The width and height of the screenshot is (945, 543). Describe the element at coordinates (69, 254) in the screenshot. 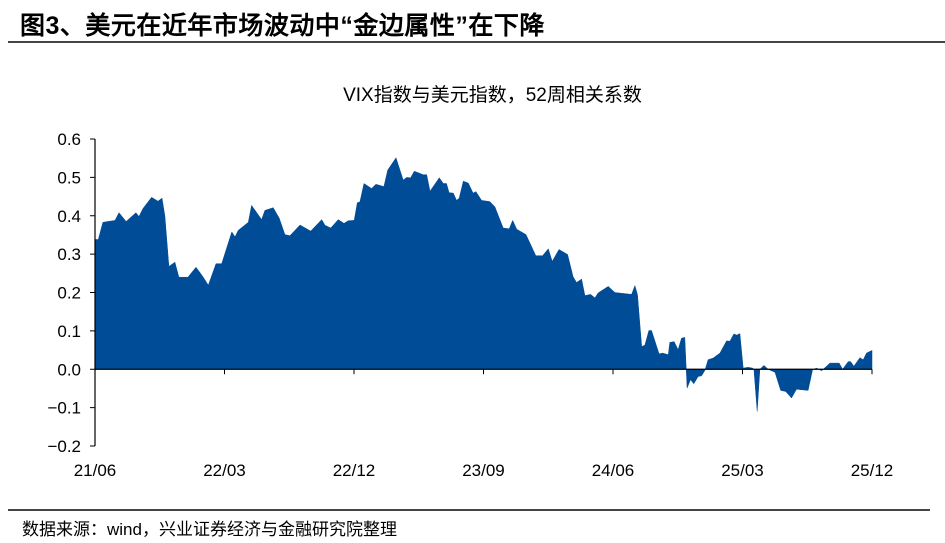

I see `y-tick-label: 0.3` at that location.